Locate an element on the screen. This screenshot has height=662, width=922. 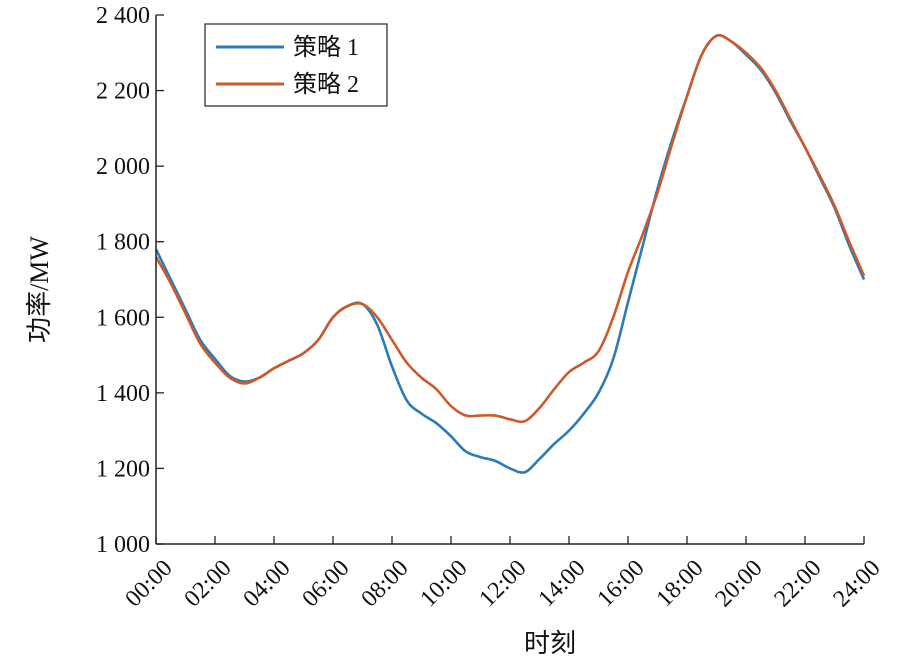
legend-box is located at coordinates (296, 65).